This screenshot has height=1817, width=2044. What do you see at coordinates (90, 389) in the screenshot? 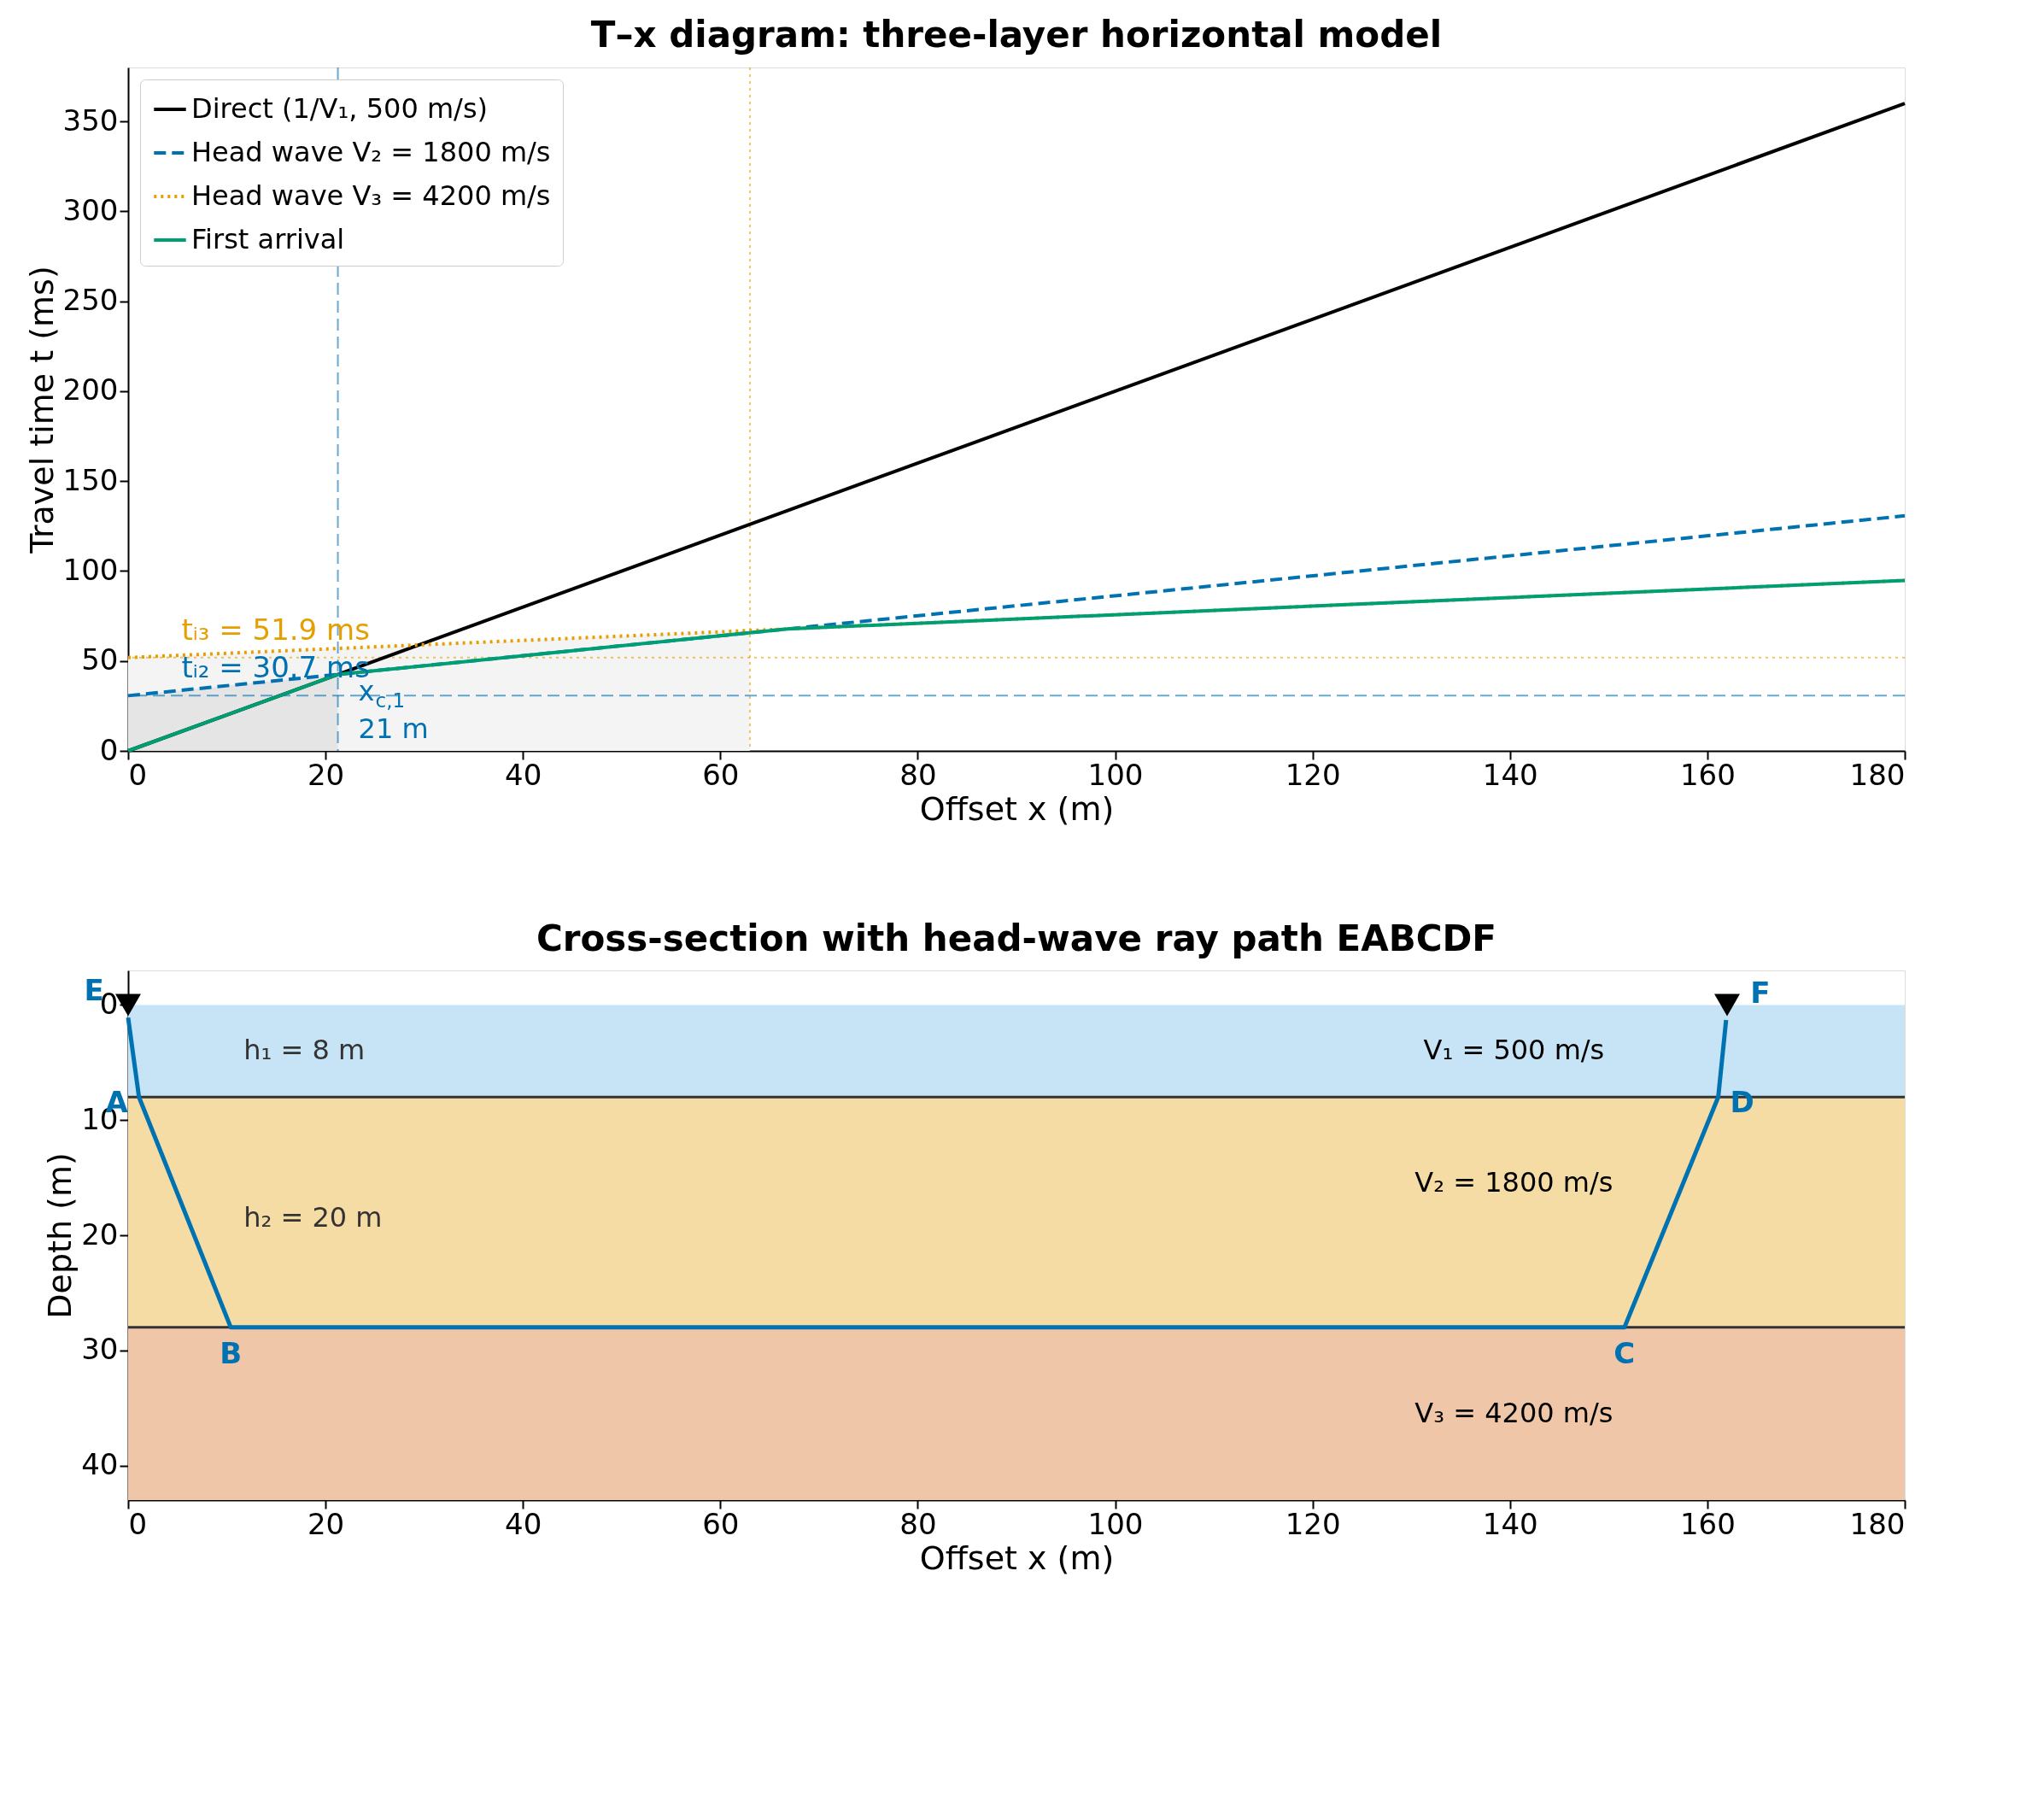
I see `y-tick-label: 200` at bounding box center [90, 389].